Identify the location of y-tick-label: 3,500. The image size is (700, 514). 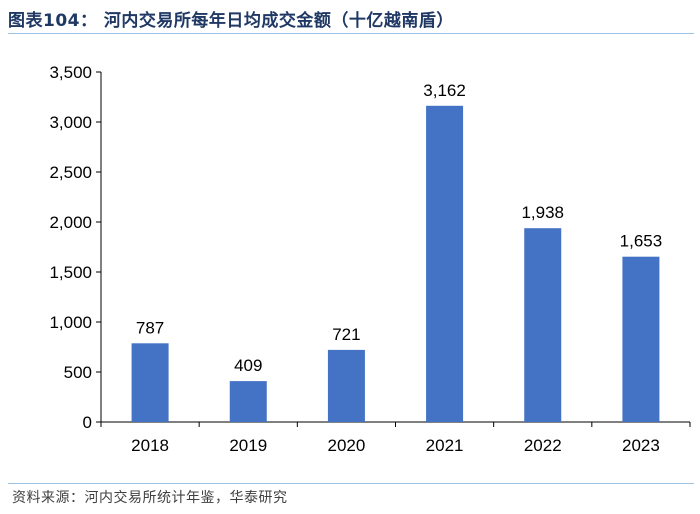
(70, 72).